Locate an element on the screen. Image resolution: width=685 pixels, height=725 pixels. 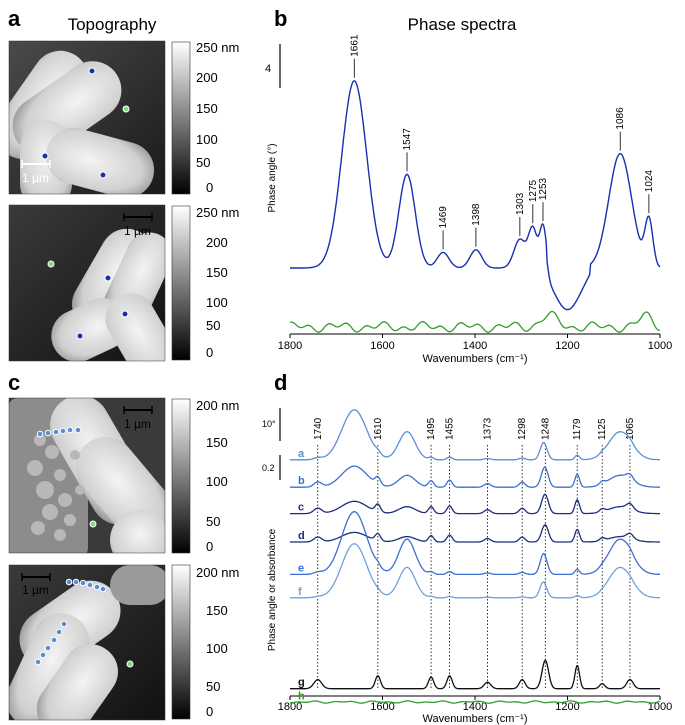
series-line-g is located at coordinates (475, 674).